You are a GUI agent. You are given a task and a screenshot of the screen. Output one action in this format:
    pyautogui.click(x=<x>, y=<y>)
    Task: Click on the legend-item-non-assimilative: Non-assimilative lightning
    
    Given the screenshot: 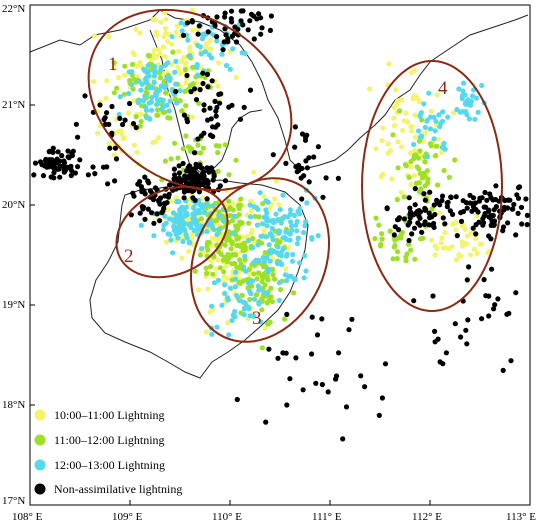 What is the action you would take?
    pyautogui.click(x=108, y=489)
    